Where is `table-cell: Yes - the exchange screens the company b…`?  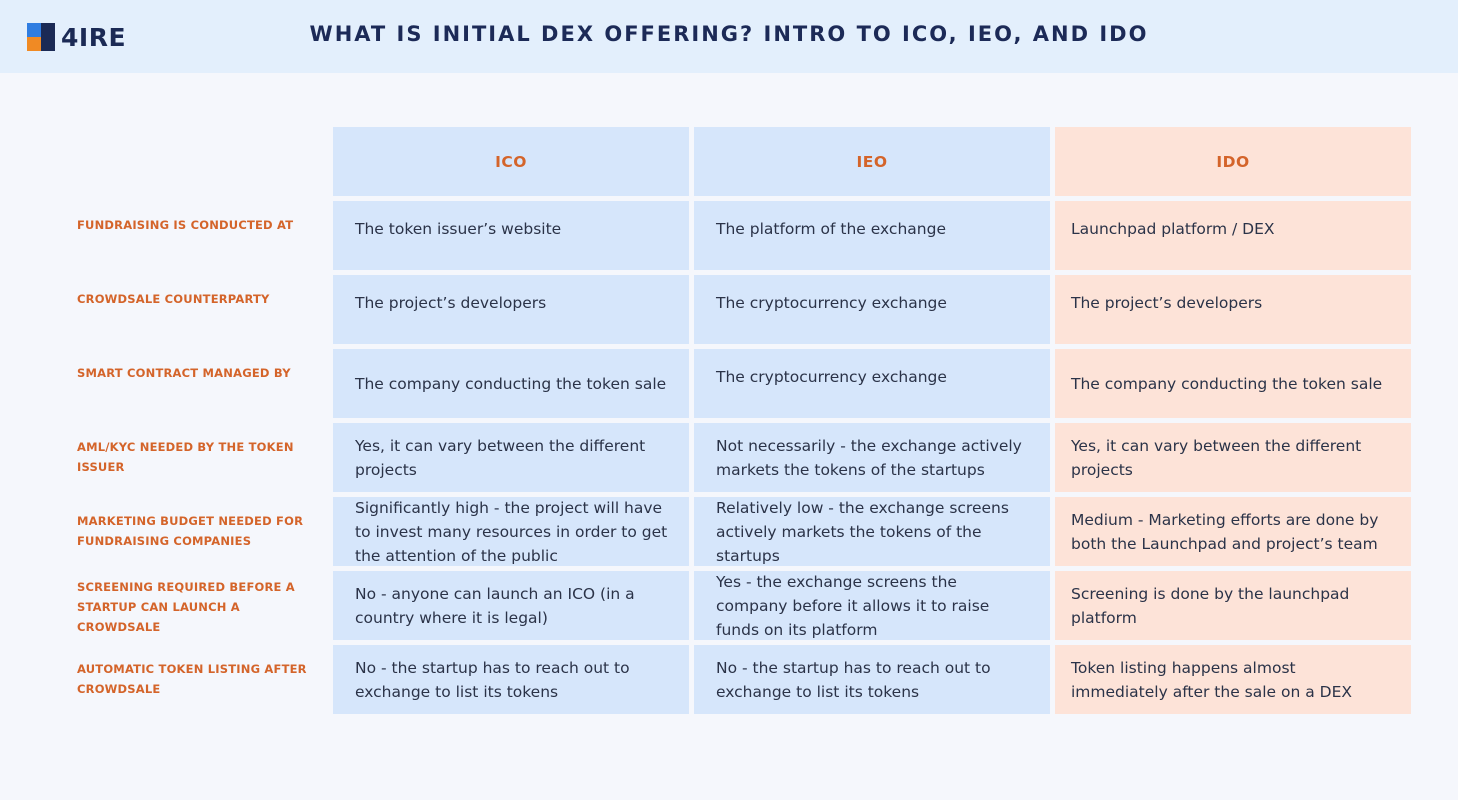 table-cell: Yes - the exchange screens the company b… is located at coordinates (872, 605).